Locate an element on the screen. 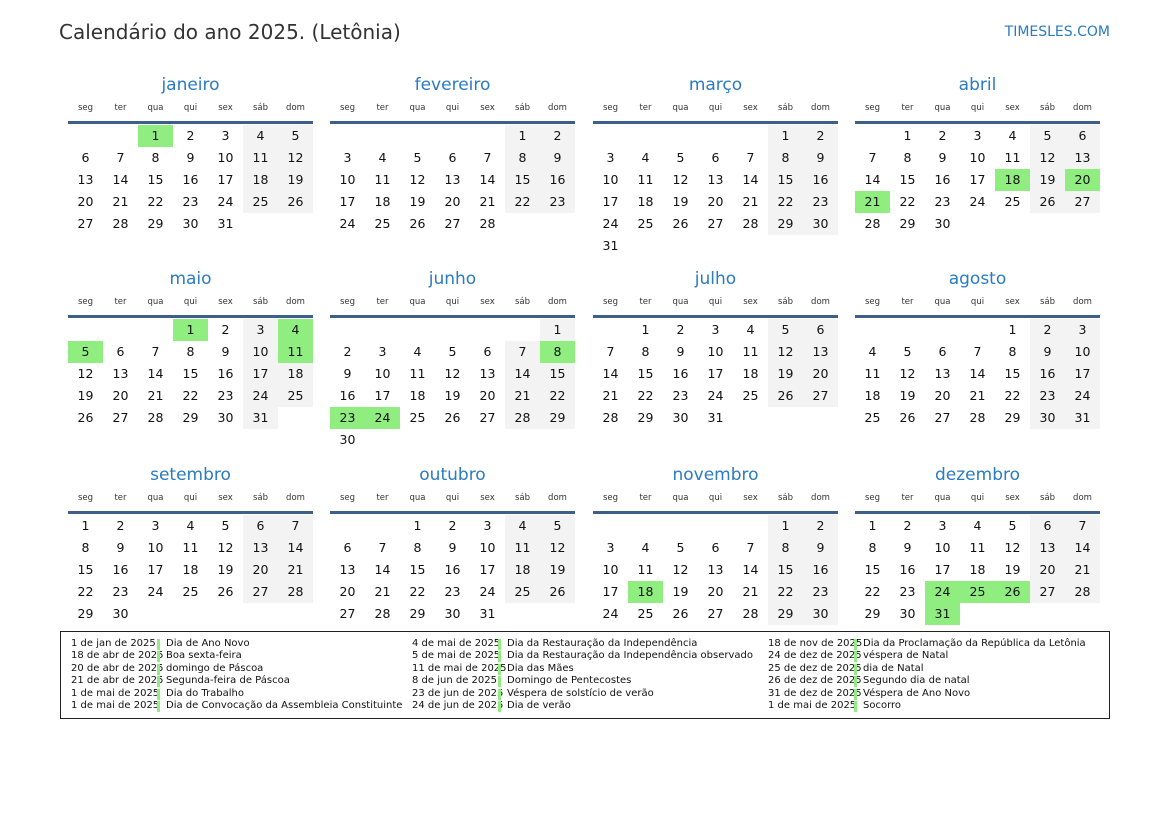  holiday-day: 24 is located at coordinates (382, 418).